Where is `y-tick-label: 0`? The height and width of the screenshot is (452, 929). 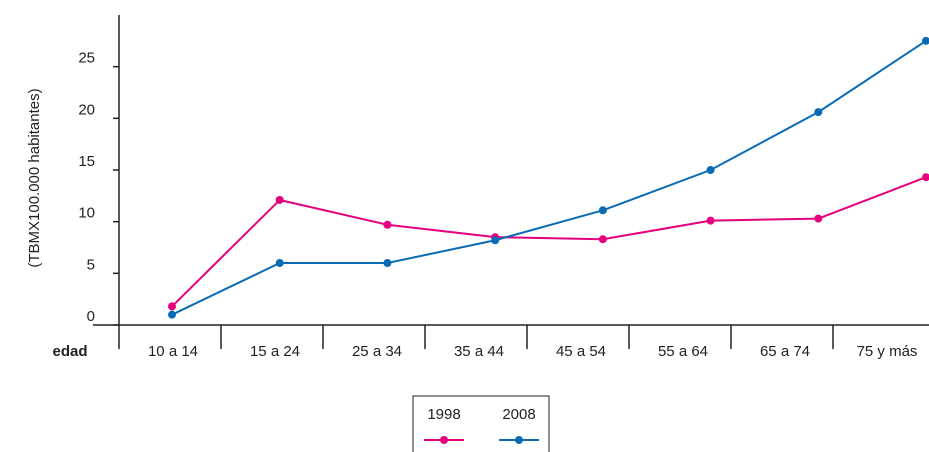
y-tick-label: 0 is located at coordinates (91, 316).